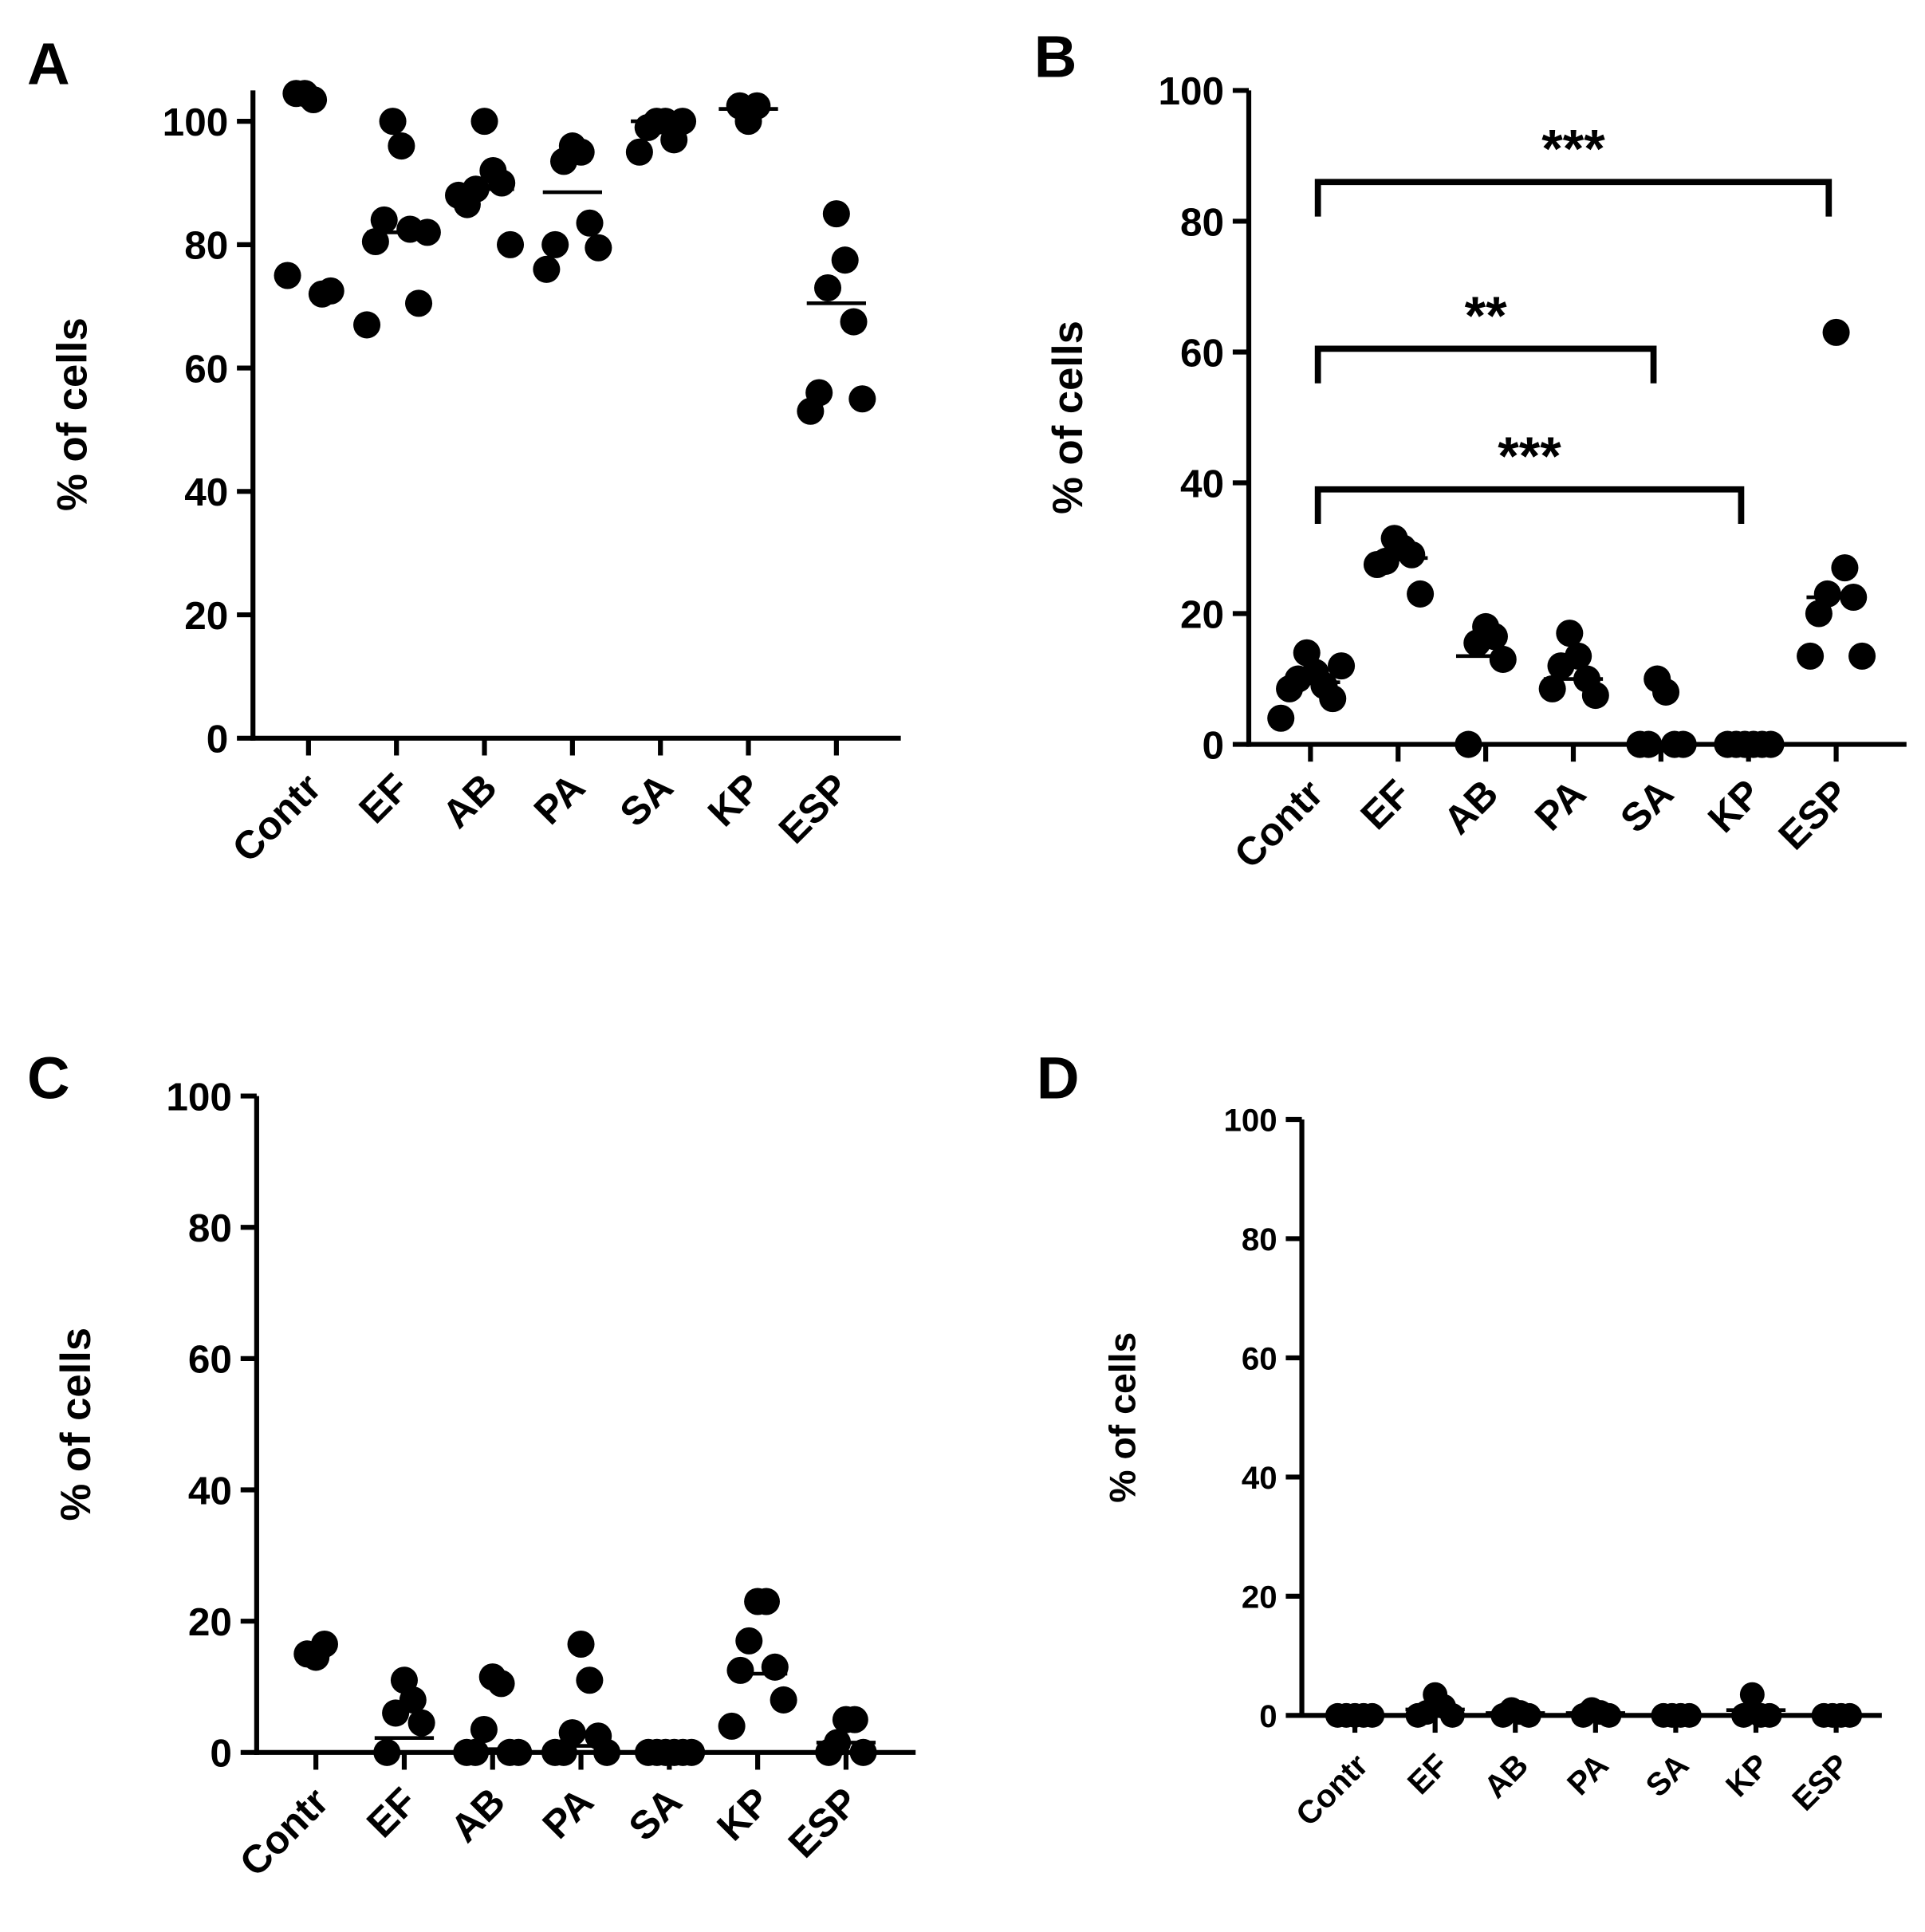 This screenshot has height=1932, width=1925. I want to click on panel-label: A, so click(49, 64).